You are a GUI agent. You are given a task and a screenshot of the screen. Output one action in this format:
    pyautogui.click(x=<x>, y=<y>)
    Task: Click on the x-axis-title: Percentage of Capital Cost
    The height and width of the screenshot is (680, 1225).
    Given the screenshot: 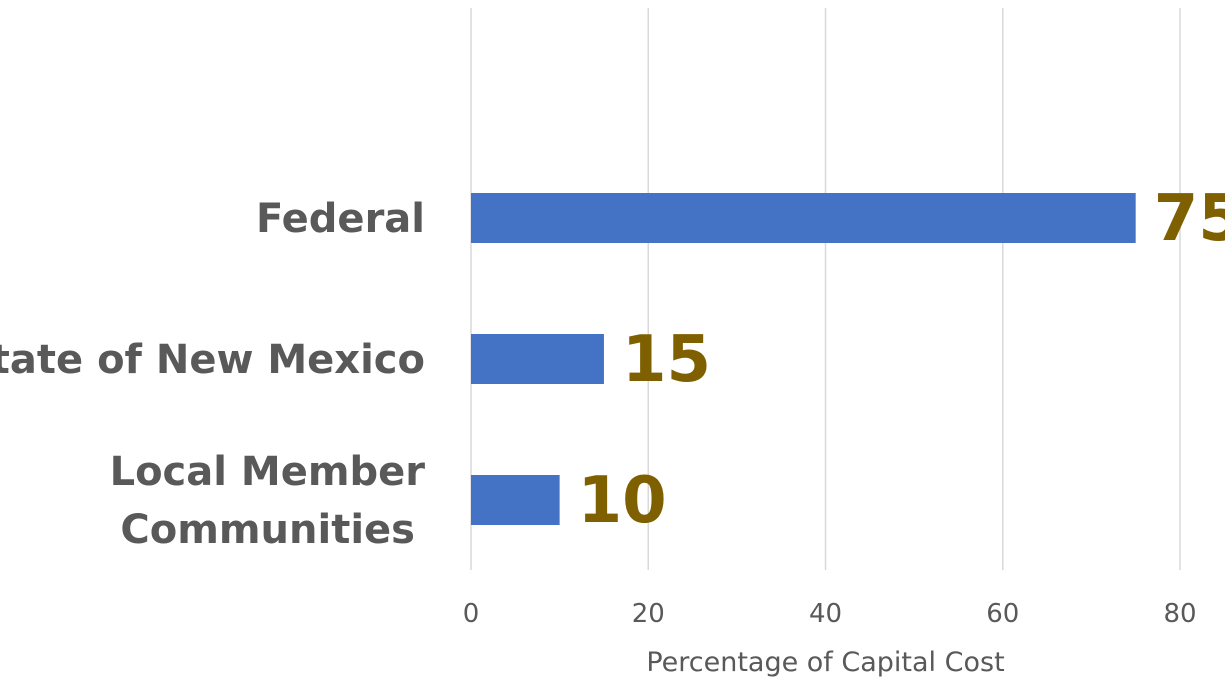 What is the action you would take?
    pyautogui.click(x=825, y=662)
    